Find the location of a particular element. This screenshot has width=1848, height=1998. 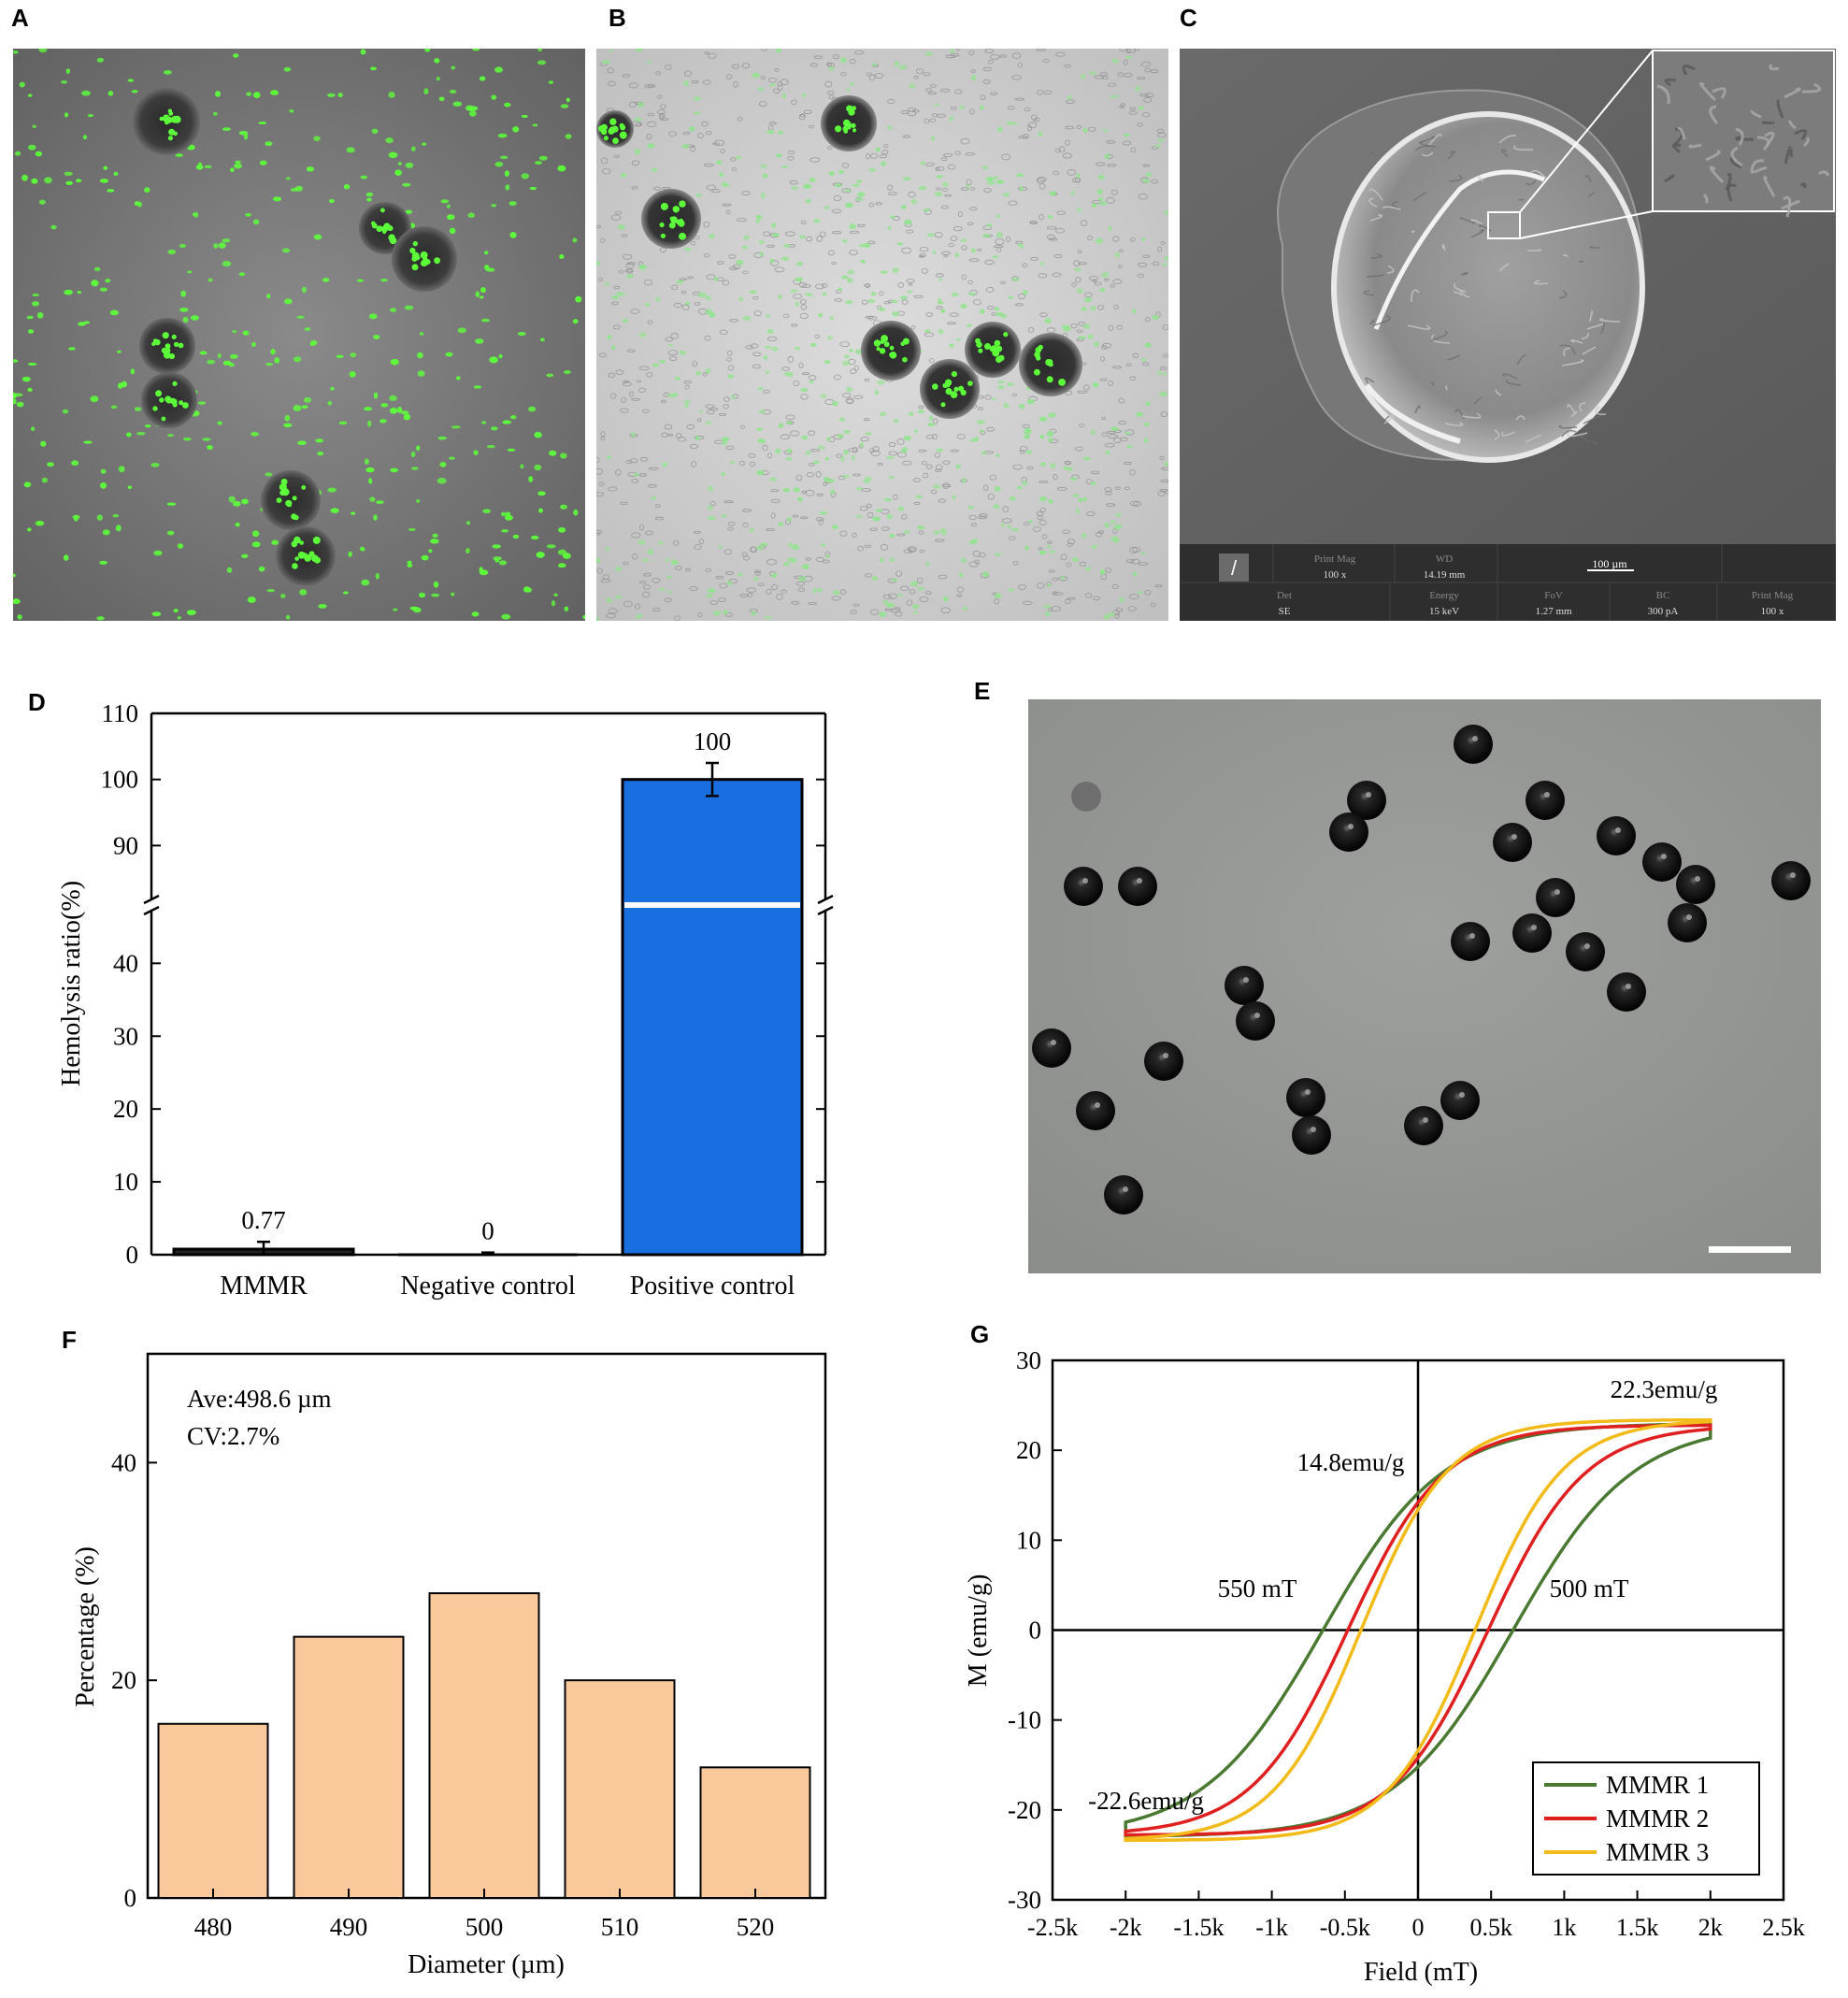

sem-bc-label: BC is located at coordinates (1663, 595).